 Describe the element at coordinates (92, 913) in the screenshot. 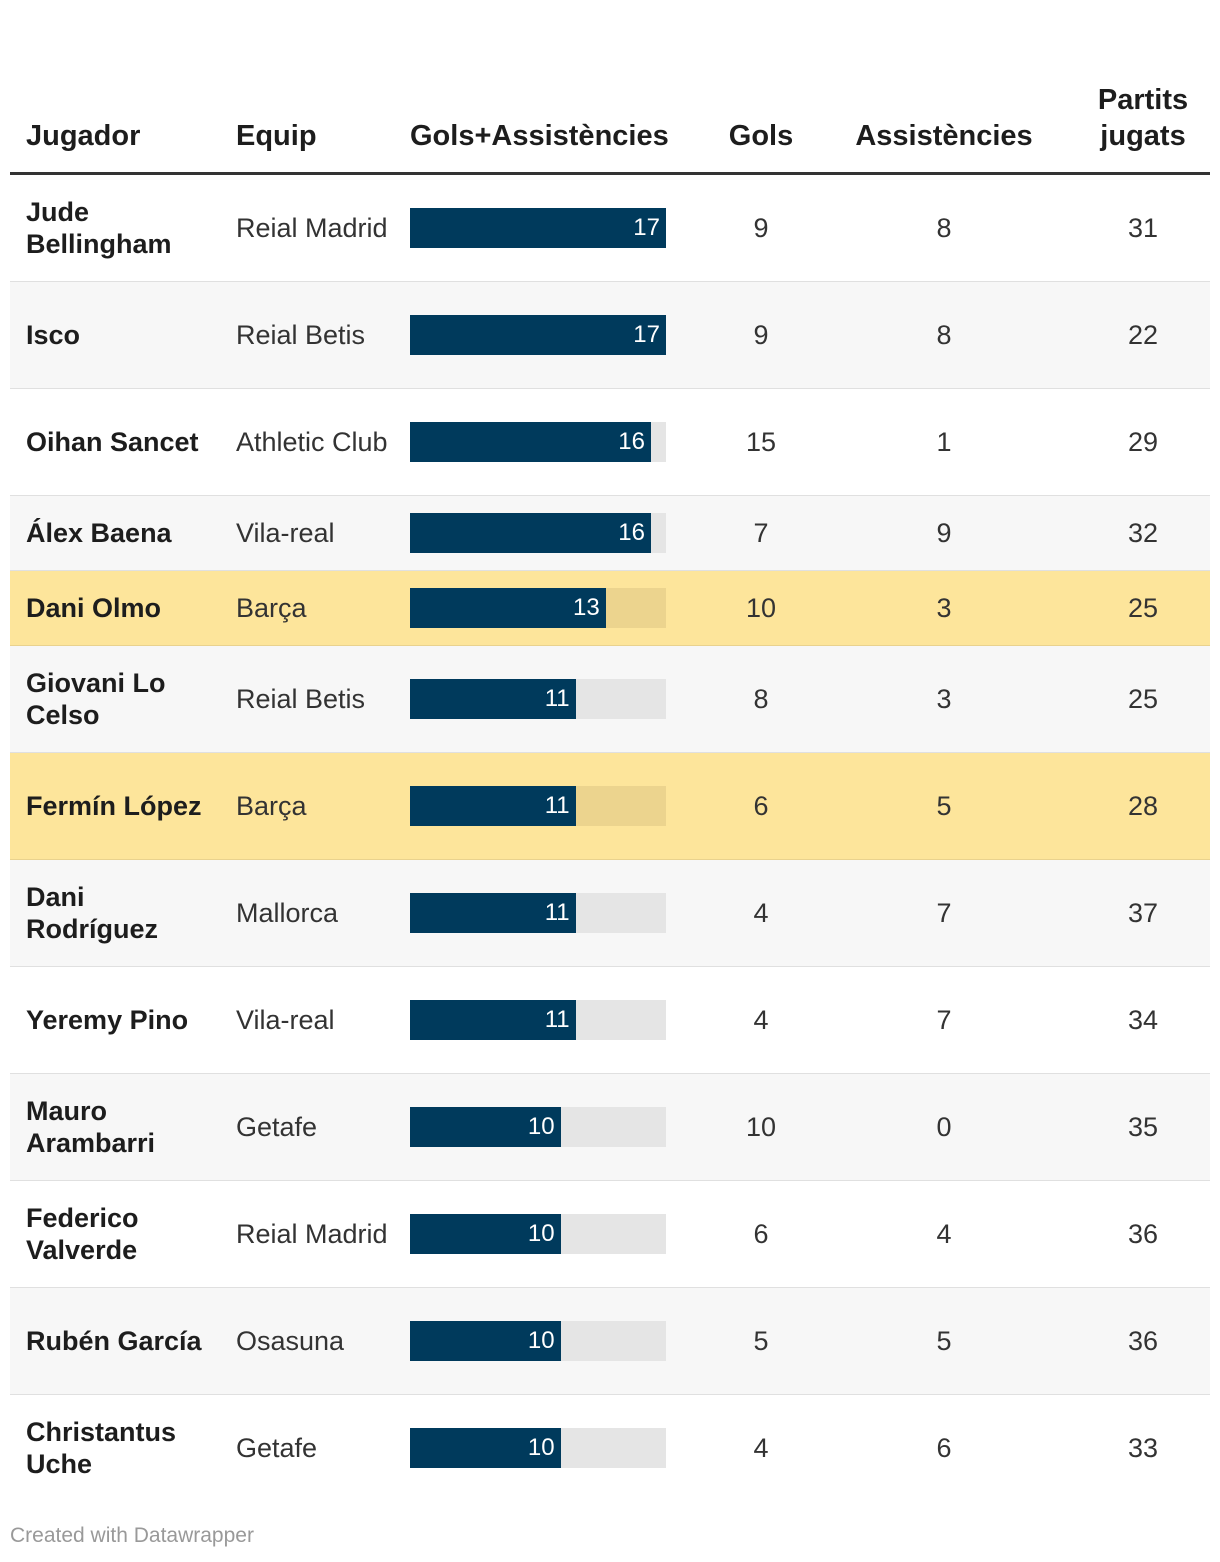

I see `player-name: Dani Rodríguez` at that location.